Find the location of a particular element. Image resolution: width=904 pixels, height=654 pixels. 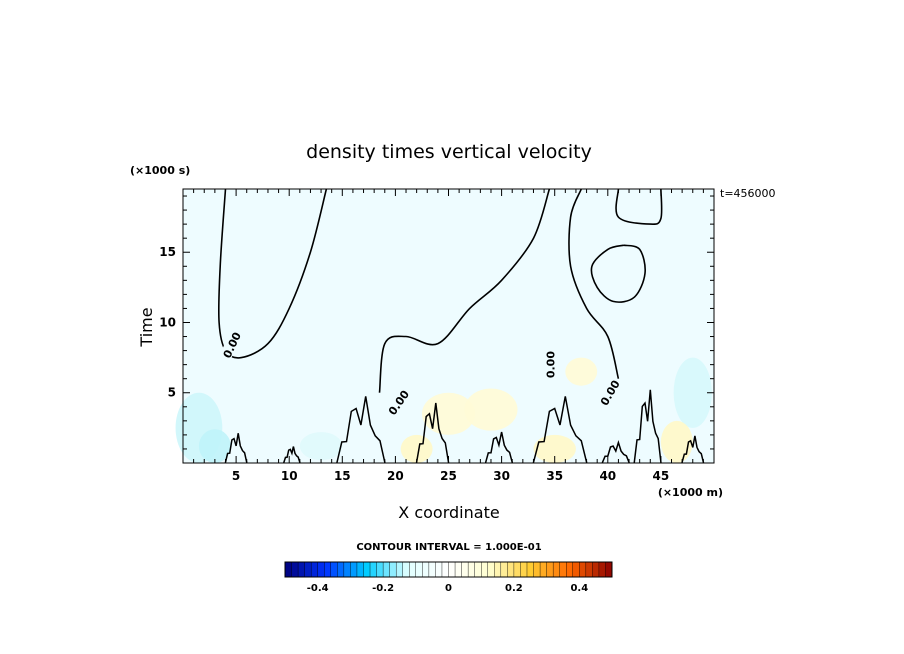

x-tick-label: 45 is located at coordinates (661, 476).